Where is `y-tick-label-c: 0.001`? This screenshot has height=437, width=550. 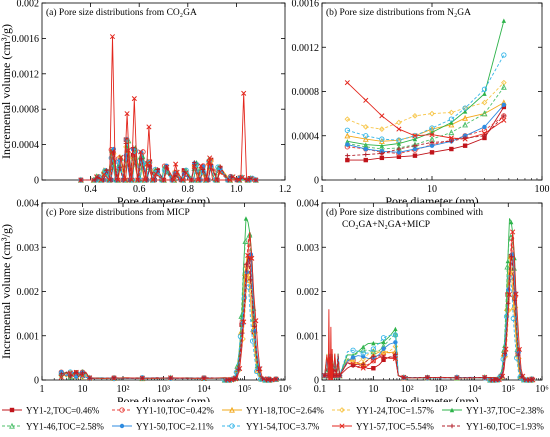
y-tick-label-c: 0.001 is located at coordinates (28, 336).